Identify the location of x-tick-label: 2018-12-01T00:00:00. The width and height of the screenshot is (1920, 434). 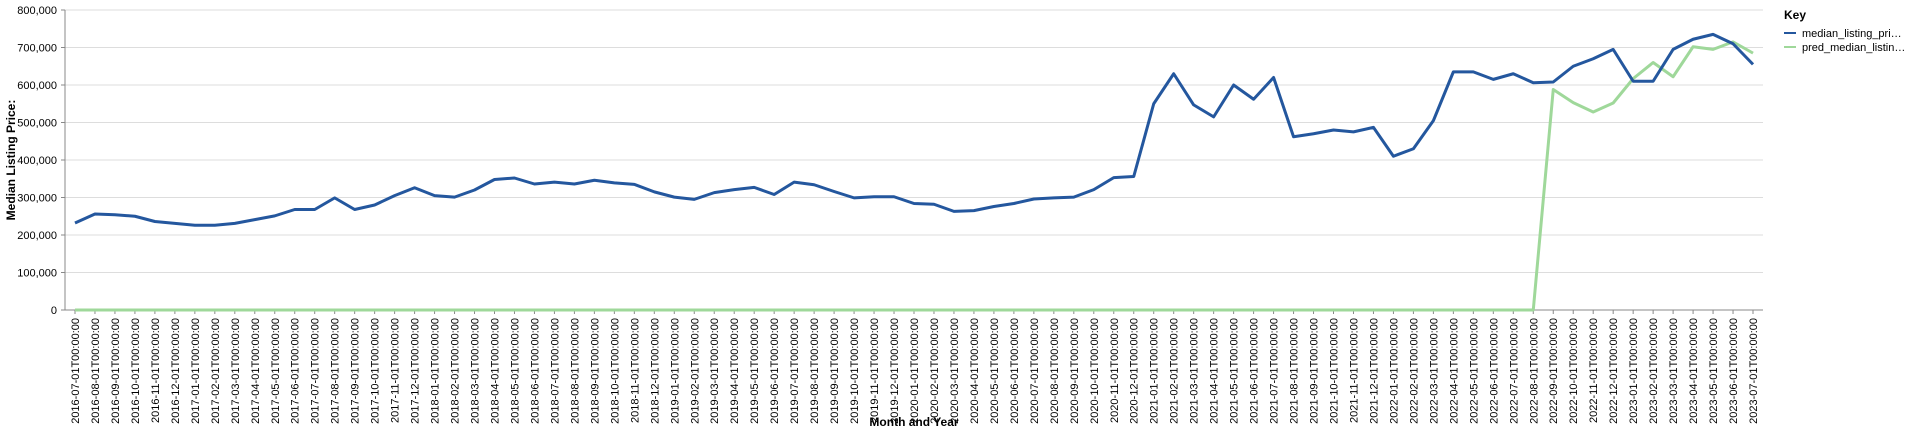
(655, 371).